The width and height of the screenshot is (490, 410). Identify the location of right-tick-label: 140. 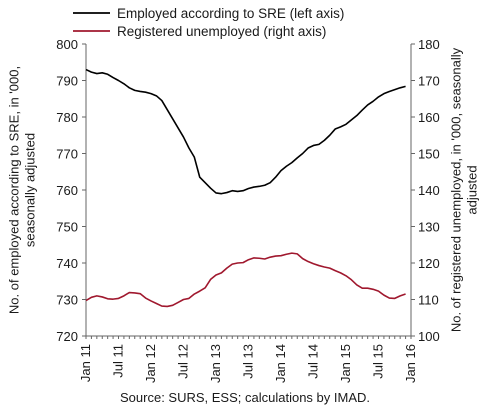
(429, 190).